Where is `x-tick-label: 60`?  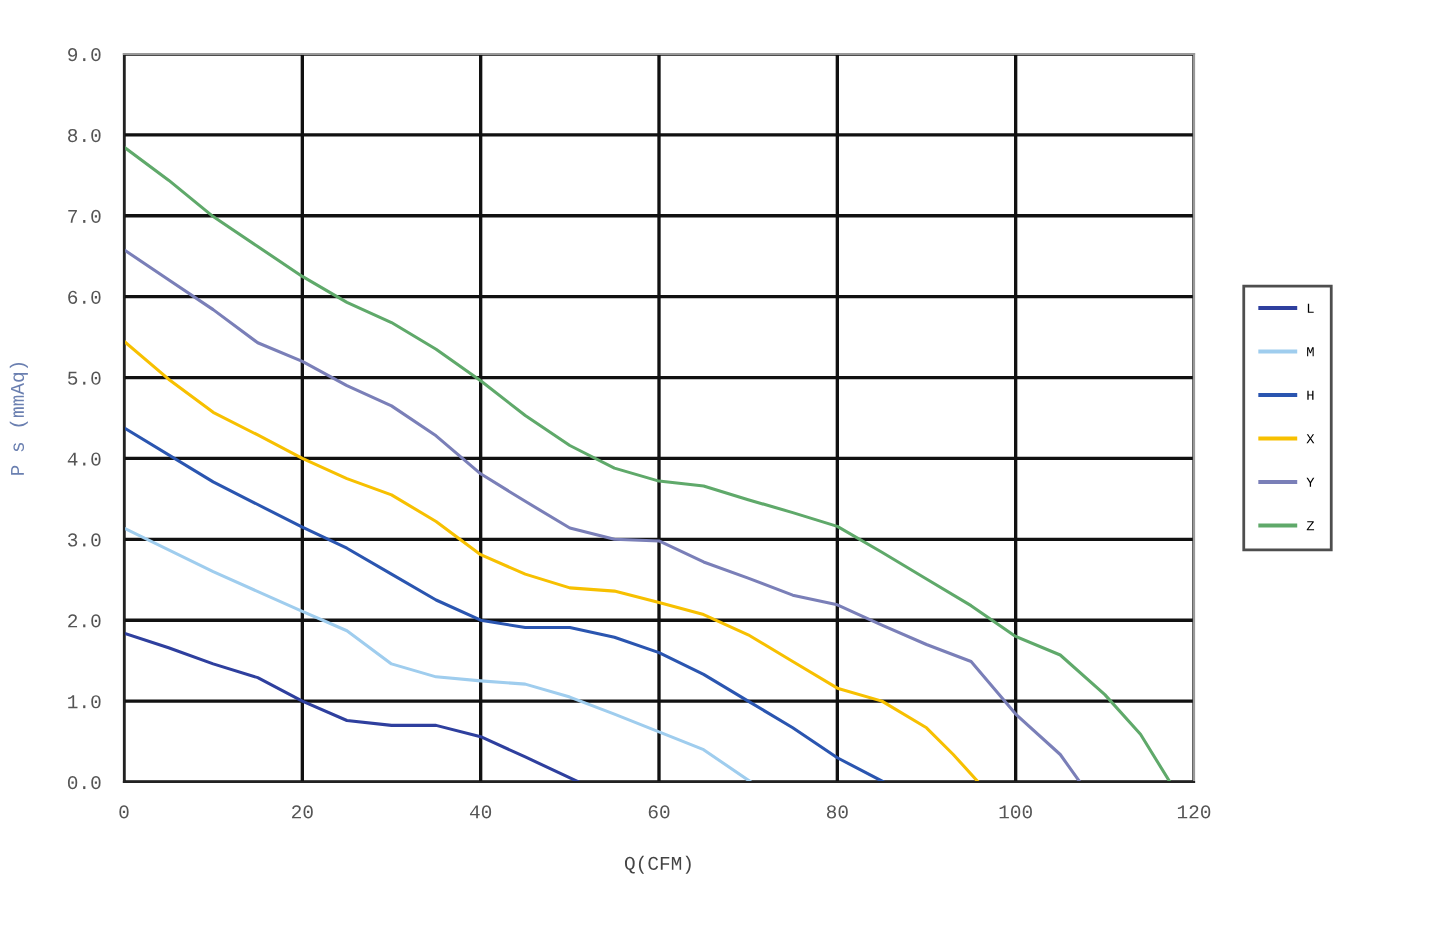
x-tick-label: 60 is located at coordinates (659, 812).